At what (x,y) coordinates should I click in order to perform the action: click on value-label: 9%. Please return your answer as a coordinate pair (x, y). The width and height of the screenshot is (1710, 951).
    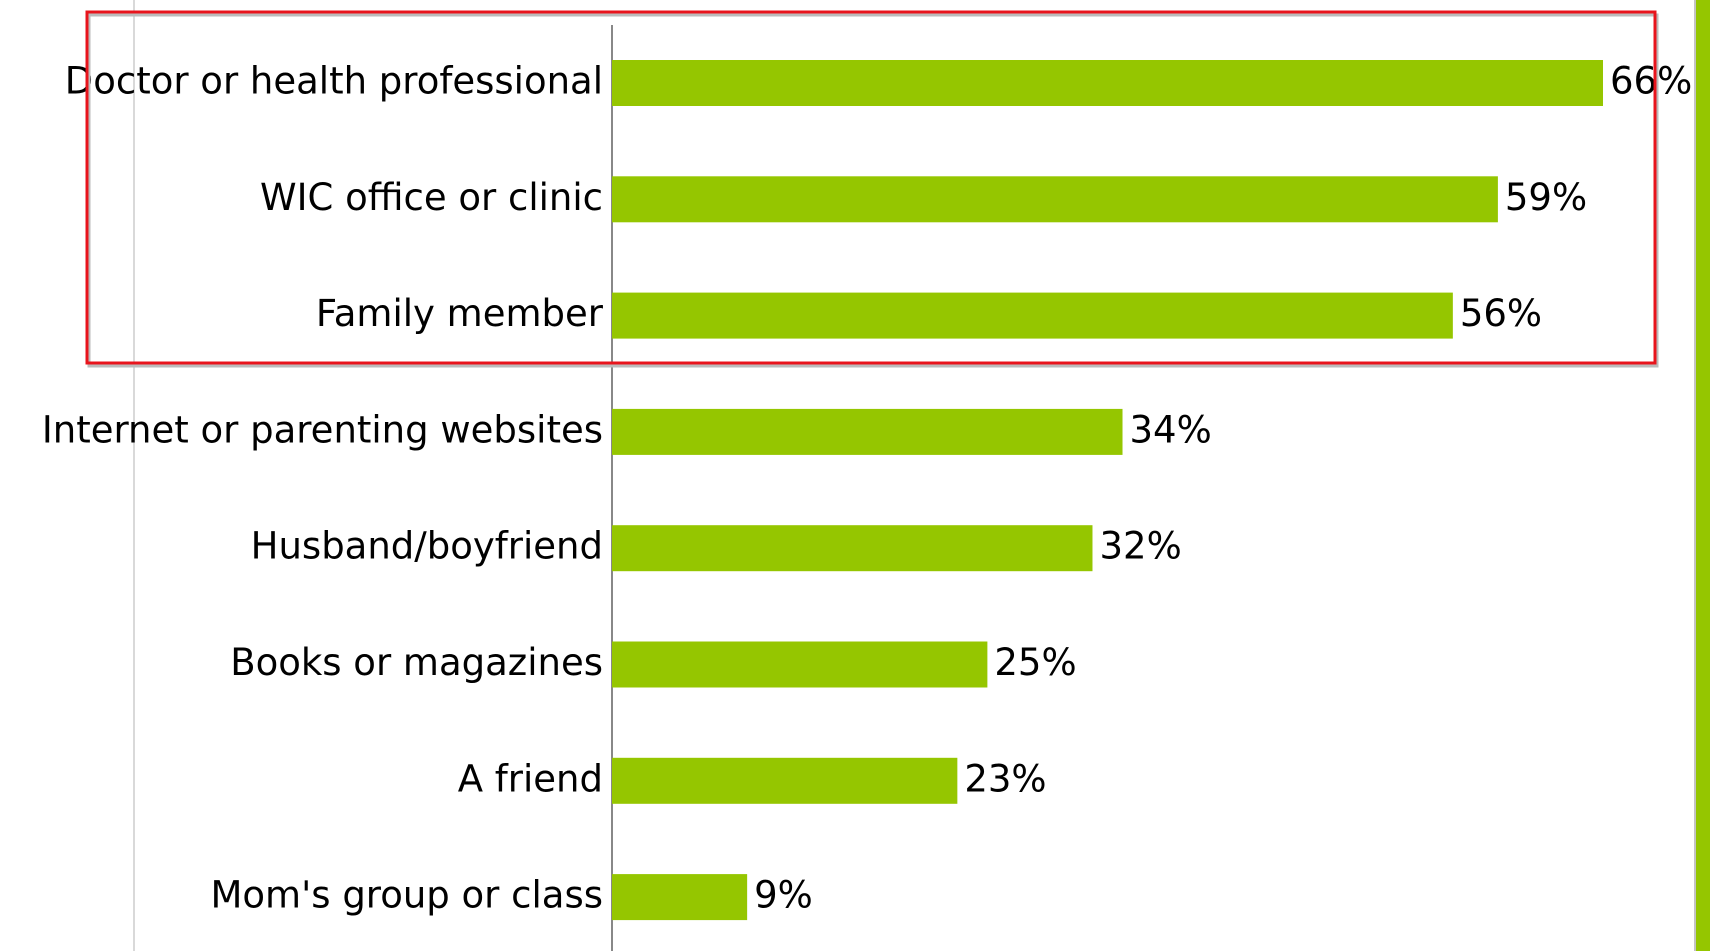
    Looking at the image, I should click on (783, 895).